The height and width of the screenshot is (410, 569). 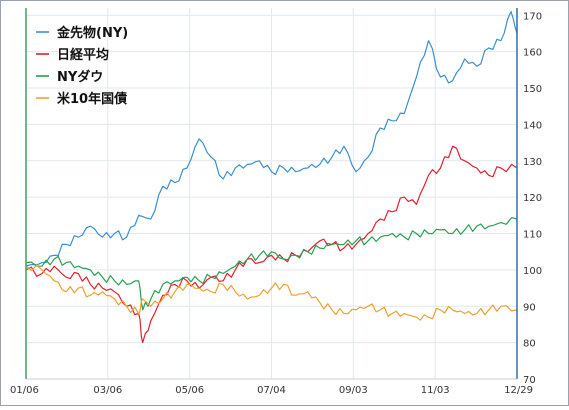 I want to click on x-tick-label: 03/06, so click(x=107, y=390).